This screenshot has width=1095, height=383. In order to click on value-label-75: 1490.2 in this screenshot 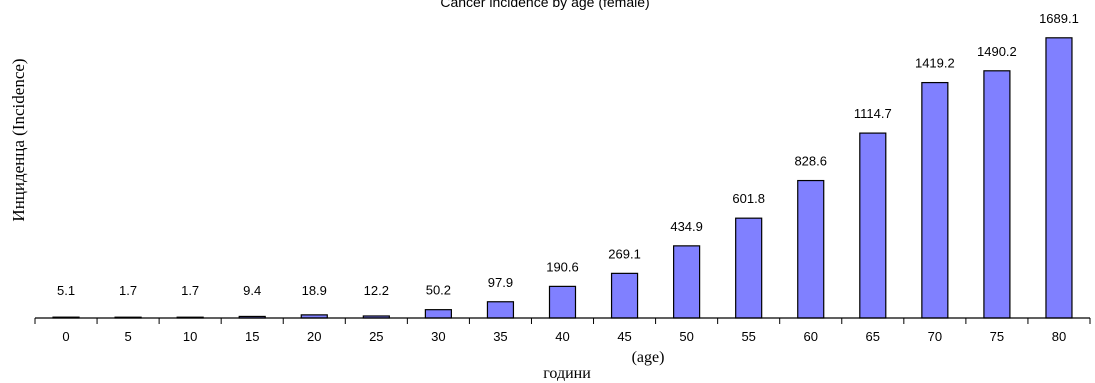, I will do `click(997, 51)`.